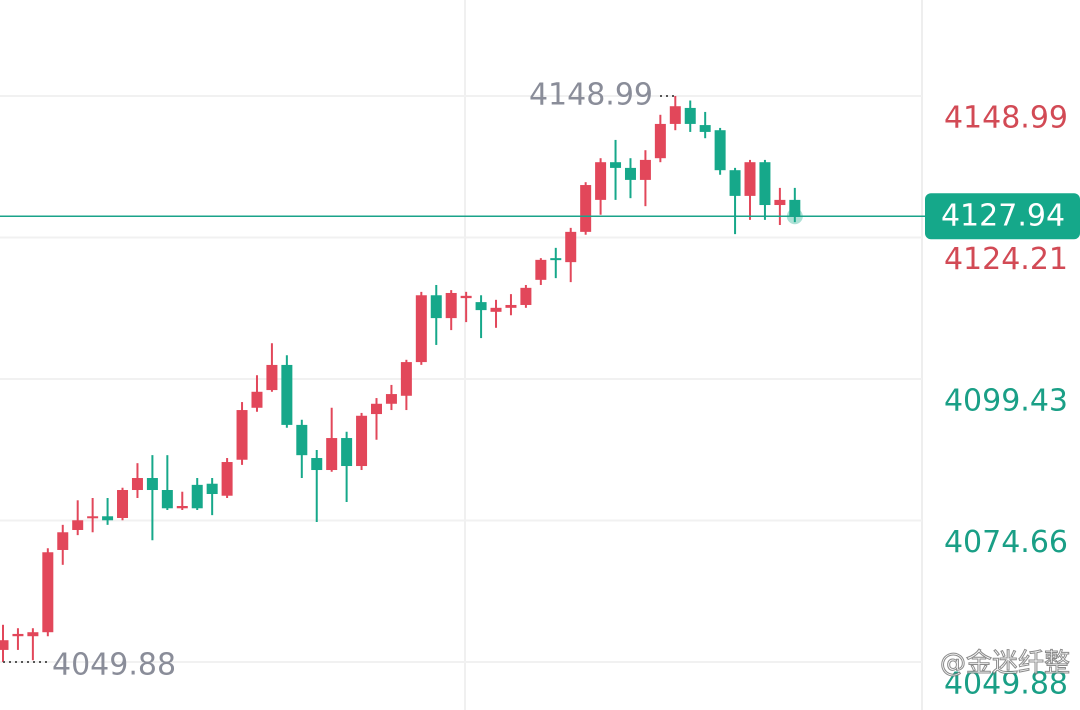 This screenshot has height=710, width=1080. Describe the element at coordinates (591, 95) in the screenshot. I see `high-label: 4148.99` at that location.